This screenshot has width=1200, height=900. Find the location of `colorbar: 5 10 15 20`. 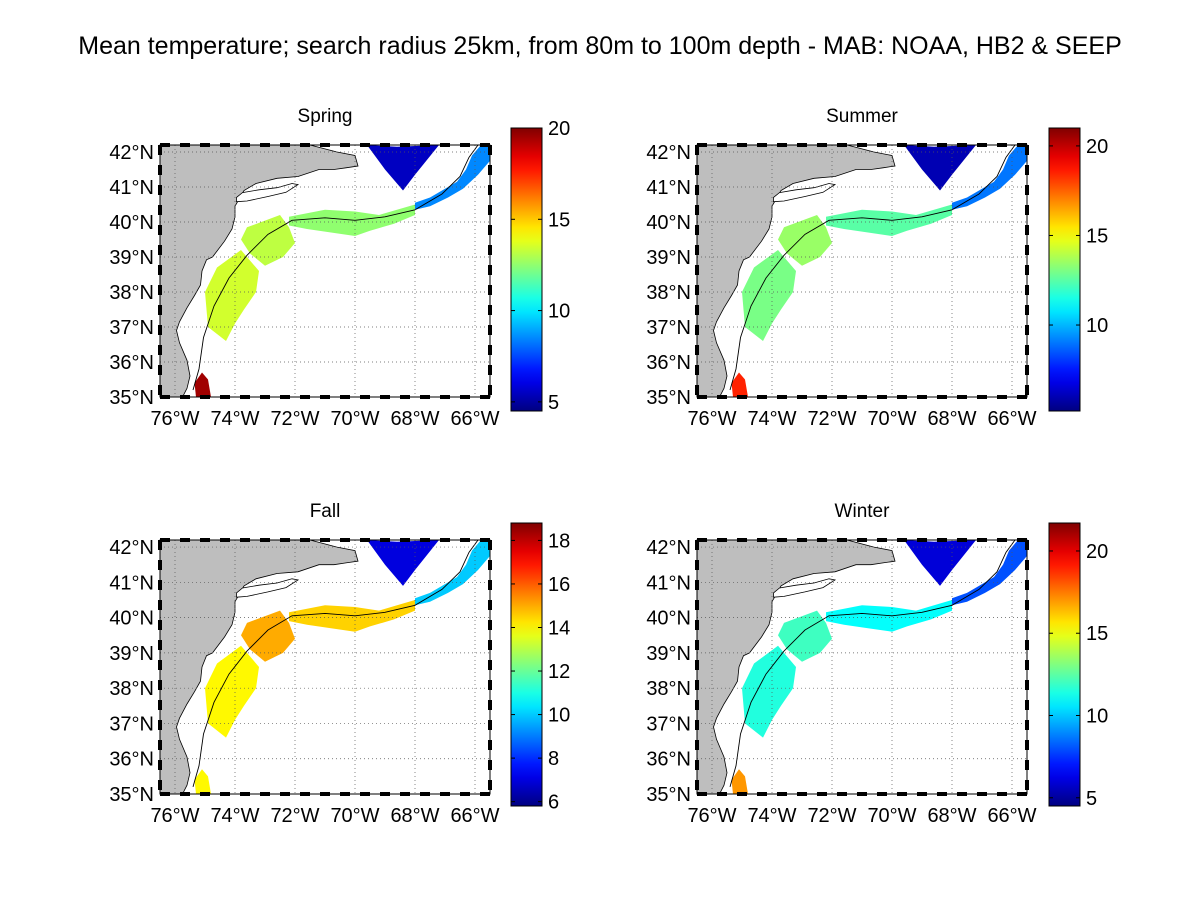

colorbar: 5 10 15 20 is located at coordinates (1078, 666).